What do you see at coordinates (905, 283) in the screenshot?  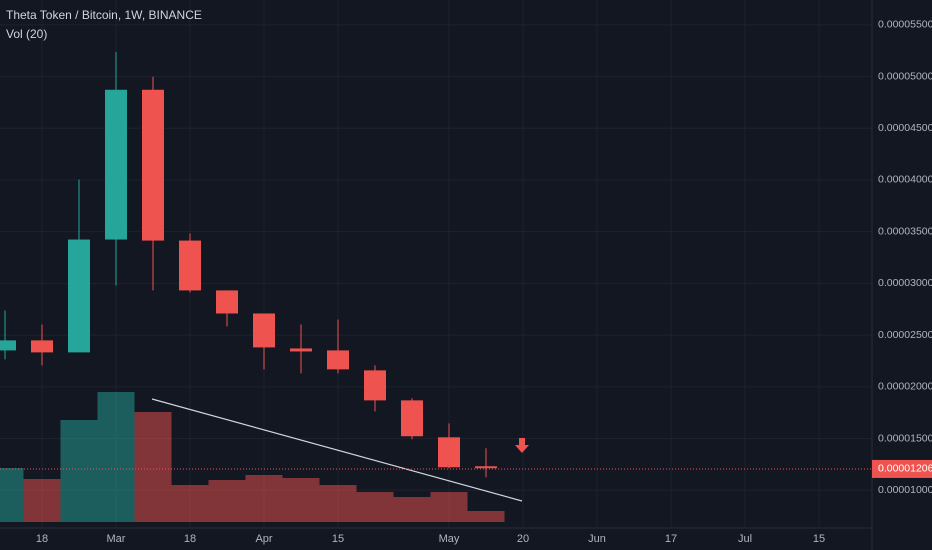 I see `y-tick-label: 0.00003000` at bounding box center [905, 283].